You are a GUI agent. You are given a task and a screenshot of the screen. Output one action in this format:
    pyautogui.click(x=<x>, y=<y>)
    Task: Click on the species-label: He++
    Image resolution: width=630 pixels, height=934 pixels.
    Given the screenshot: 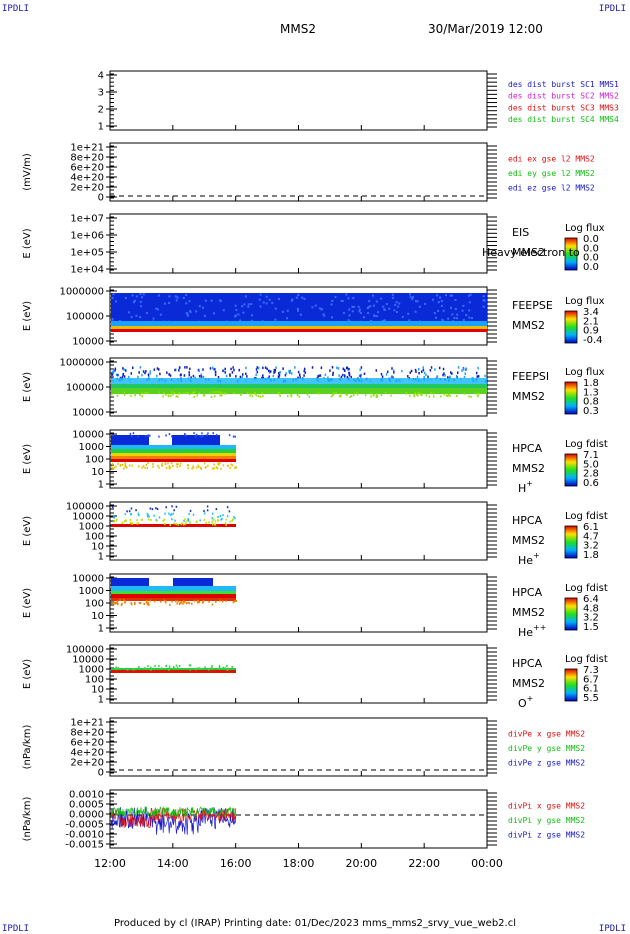 What is the action you would take?
    pyautogui.click(x=532, y=631)
    